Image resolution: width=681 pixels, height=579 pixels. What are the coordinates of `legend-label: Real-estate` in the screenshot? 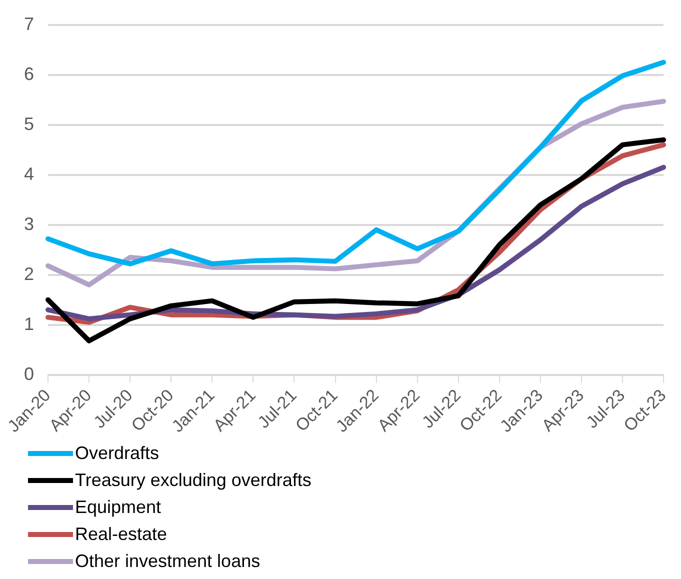 It's located at (121, 534).